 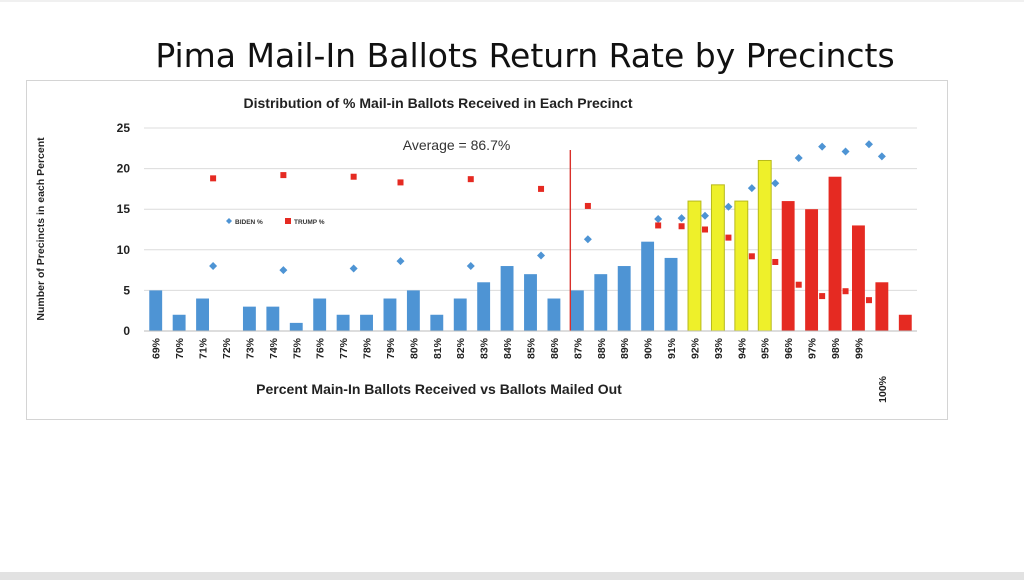 I want to click on legend-biden-marker, so click(x=229, y=221).